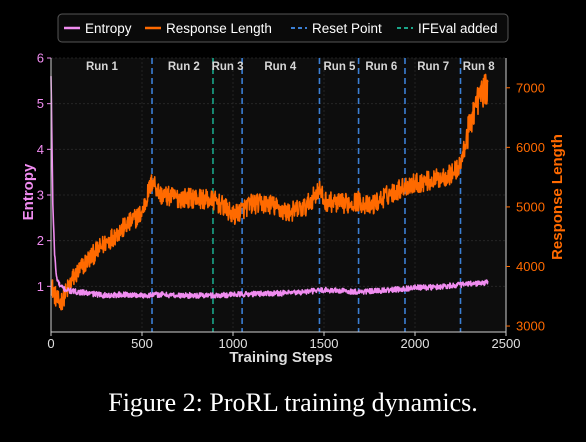  What do you see at coordinates (40, 240) in the screenshot?
I see `y-left-tick-label: 2` at bounding box center [40, 240].